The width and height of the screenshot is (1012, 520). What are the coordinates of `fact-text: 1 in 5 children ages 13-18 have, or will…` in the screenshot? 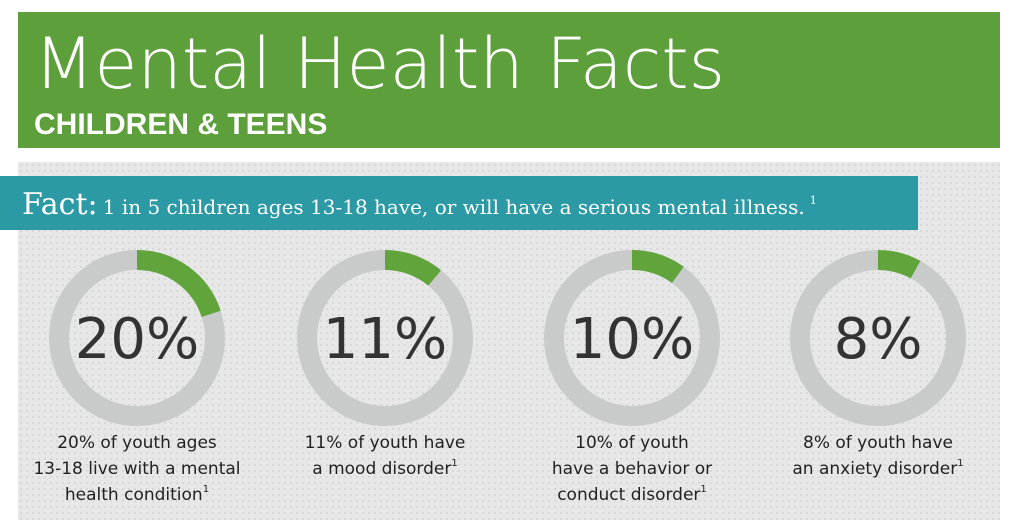 It's located at (454, 207).